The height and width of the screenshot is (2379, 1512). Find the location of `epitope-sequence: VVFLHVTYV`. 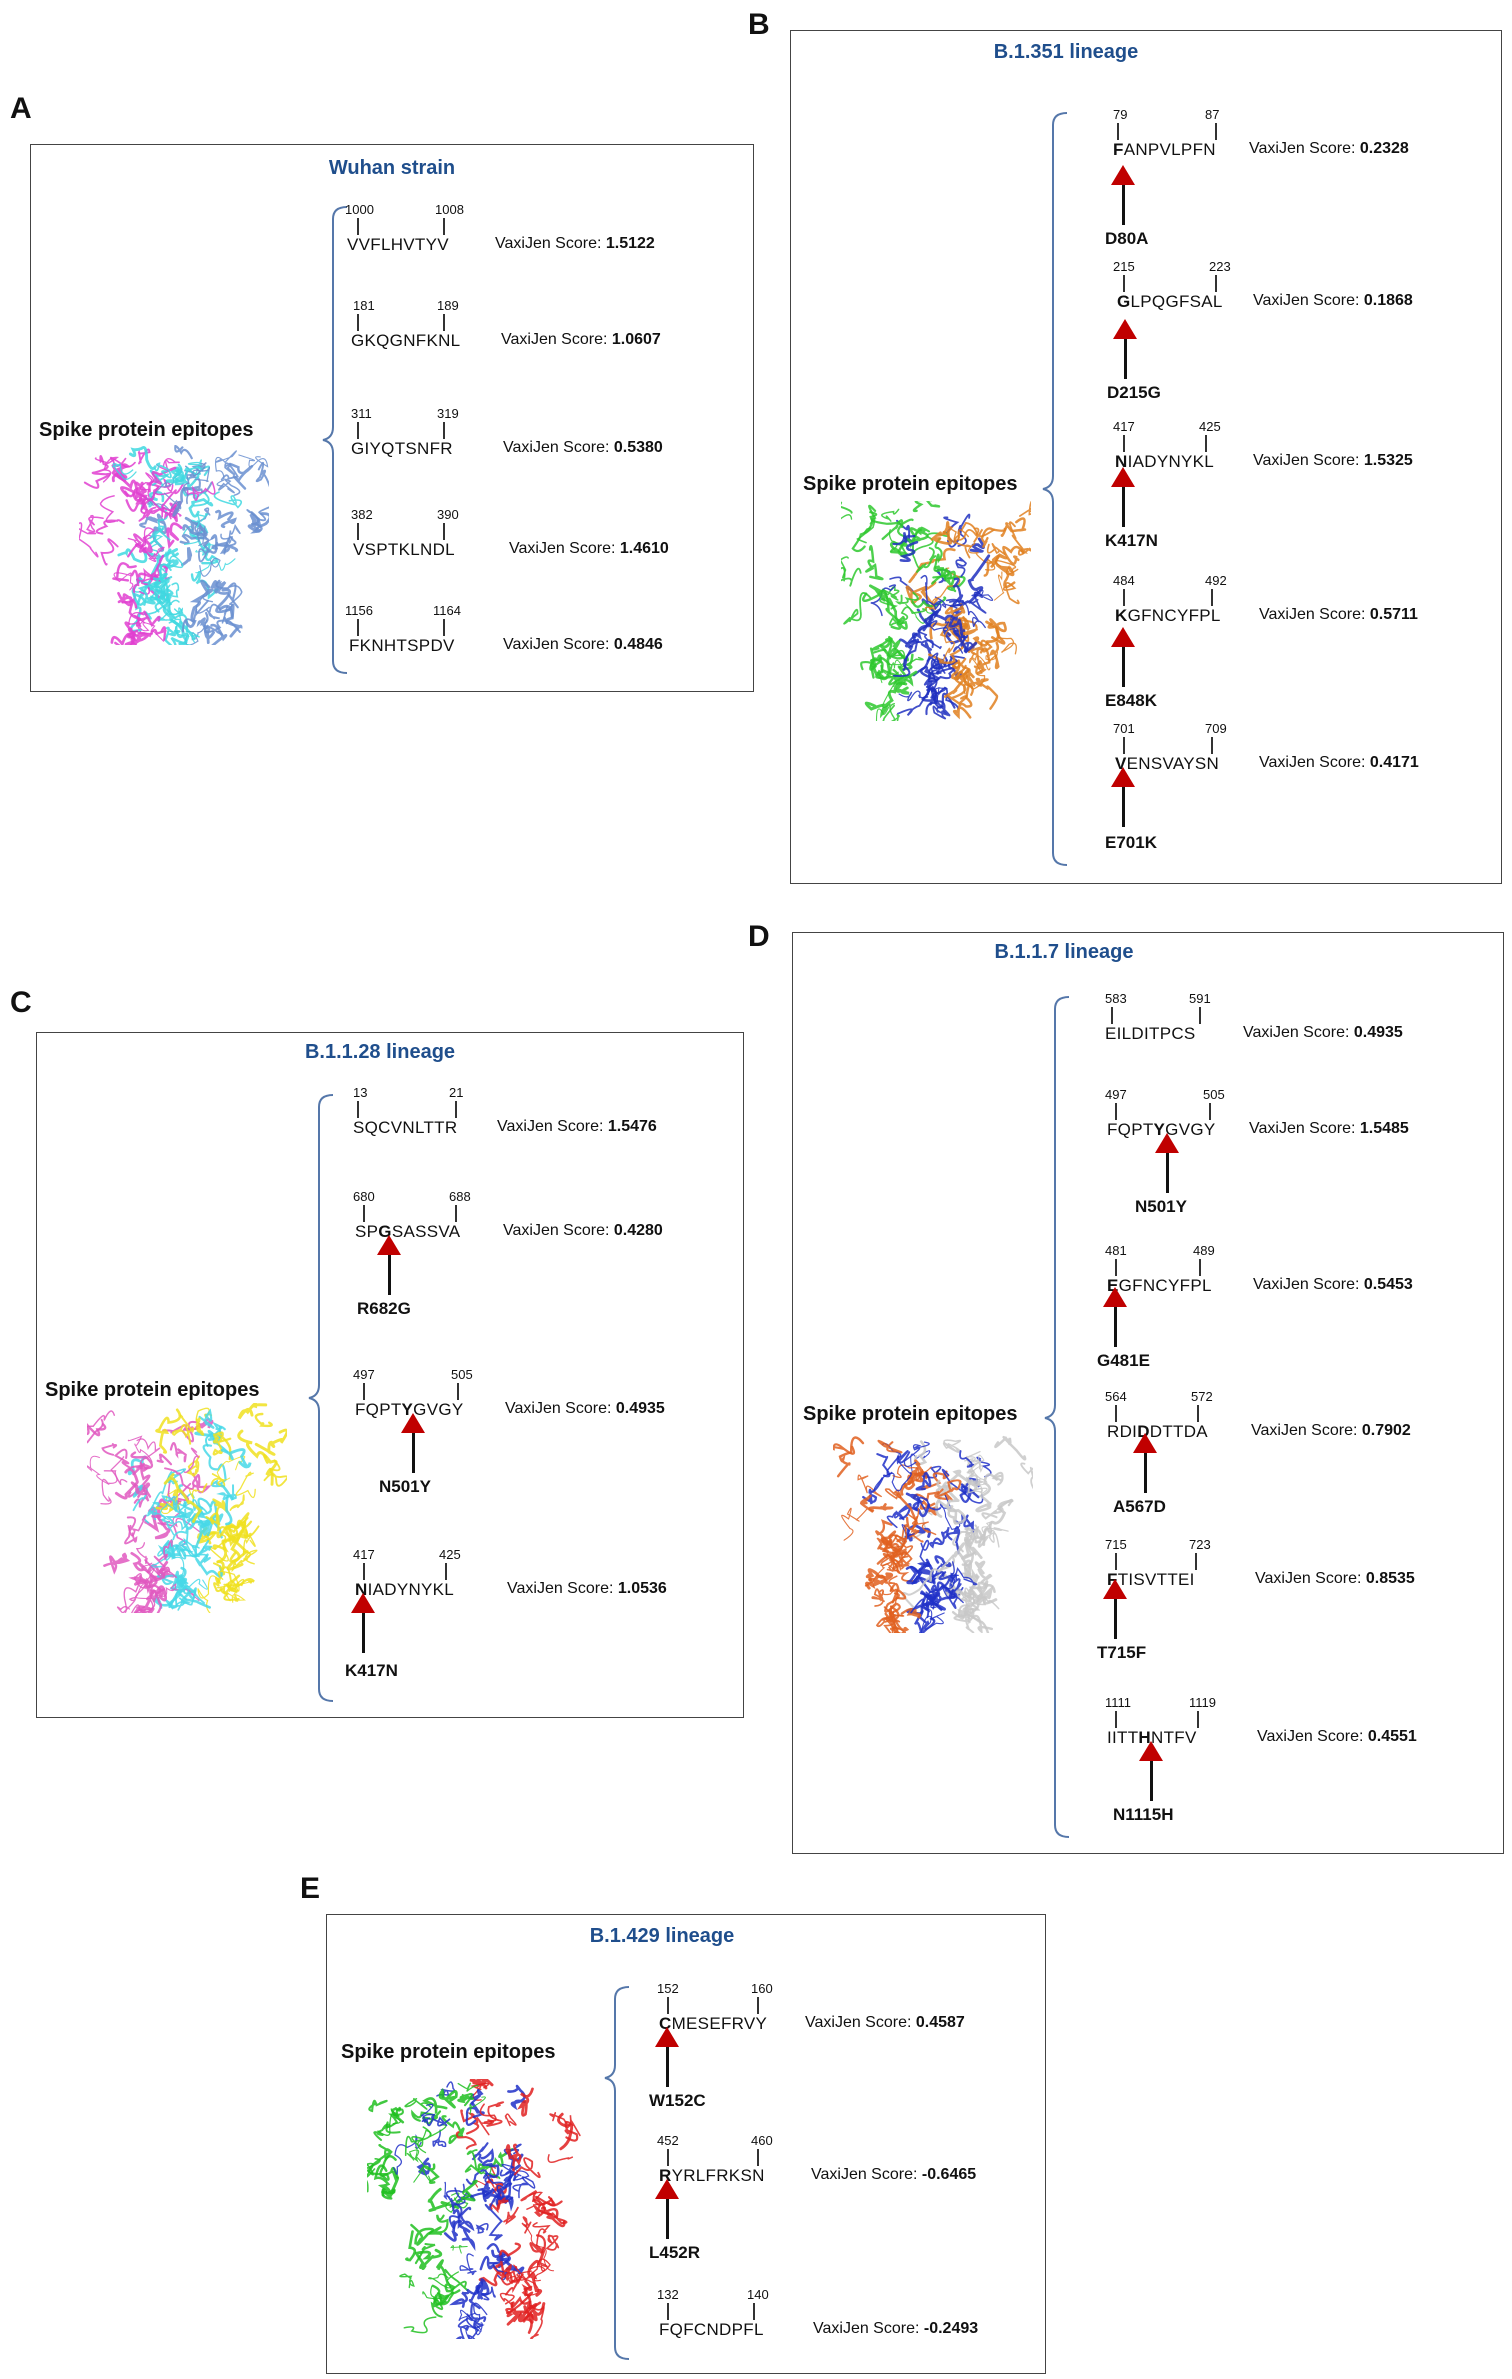

epitope-sequence: VVFLHVTYV is located at coordinates (398, 244).